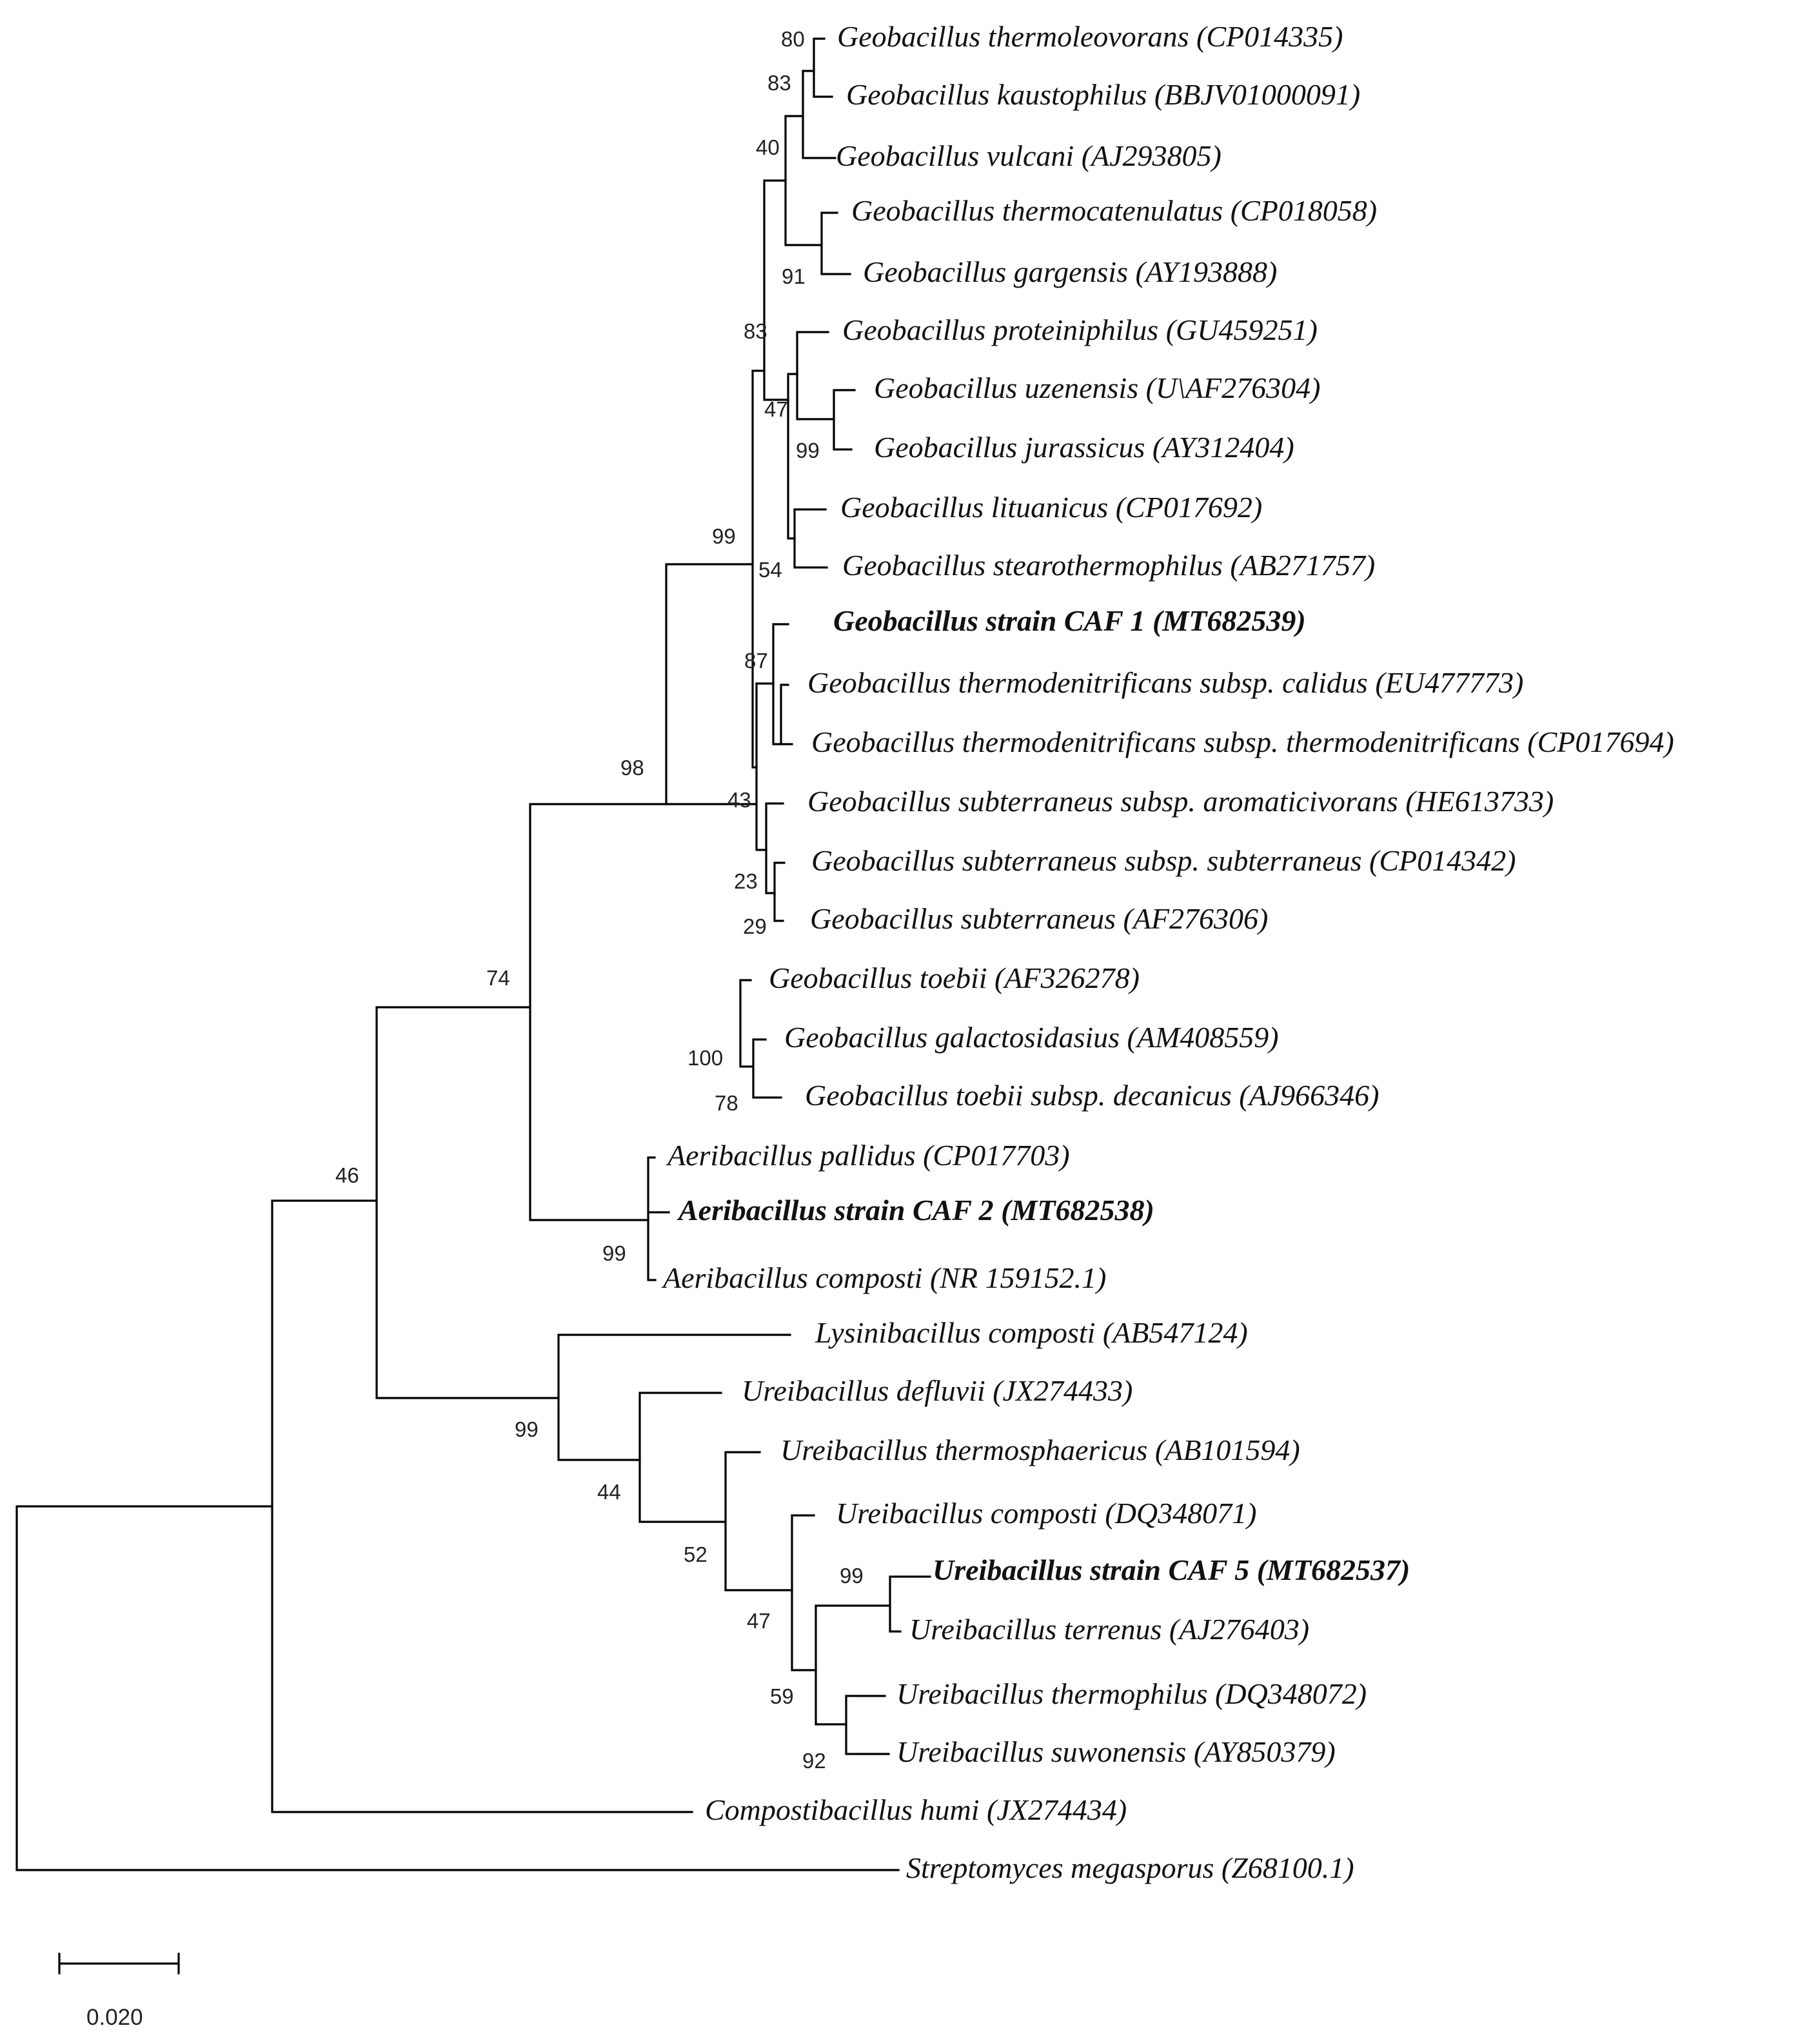 This screenshot has height=2039, width=1820. Describe the element at coordinates (916, 1809) in the screenshot. I see `taxon-label: Compostibacillus humi (JX274434)` at that location.